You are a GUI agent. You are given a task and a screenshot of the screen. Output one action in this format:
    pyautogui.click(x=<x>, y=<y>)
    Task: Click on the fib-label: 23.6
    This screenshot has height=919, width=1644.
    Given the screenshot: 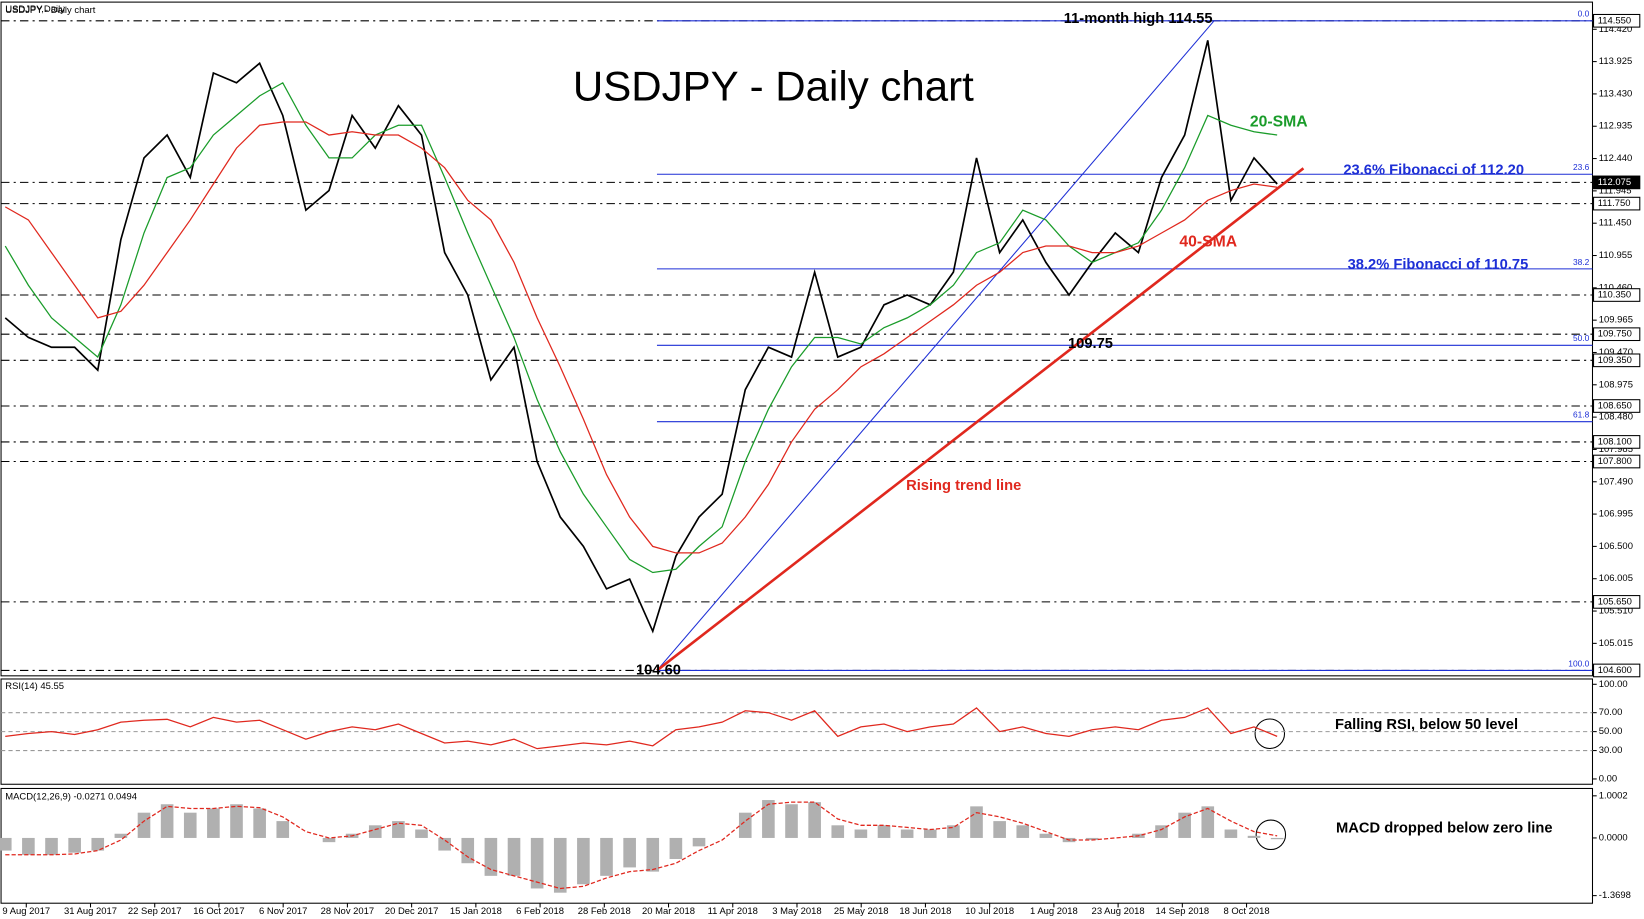 What is the action you would take?
    pyautogui.click(x=1581, y=167)
    